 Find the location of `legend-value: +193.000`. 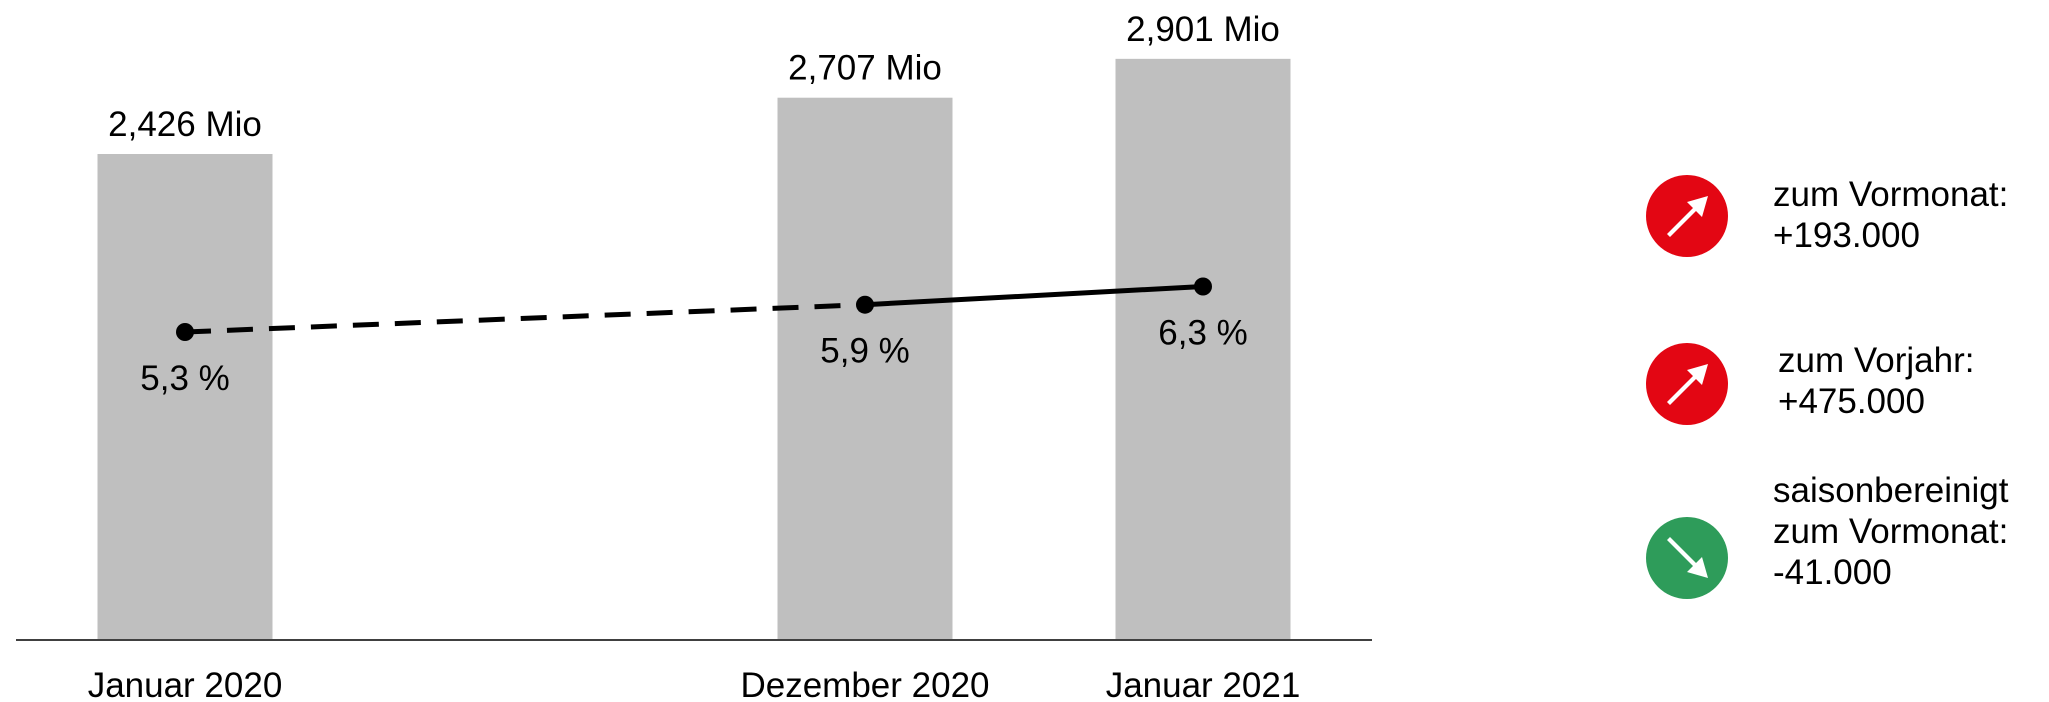

legend-value: +193.000 is located at coordinates (1846, 235).